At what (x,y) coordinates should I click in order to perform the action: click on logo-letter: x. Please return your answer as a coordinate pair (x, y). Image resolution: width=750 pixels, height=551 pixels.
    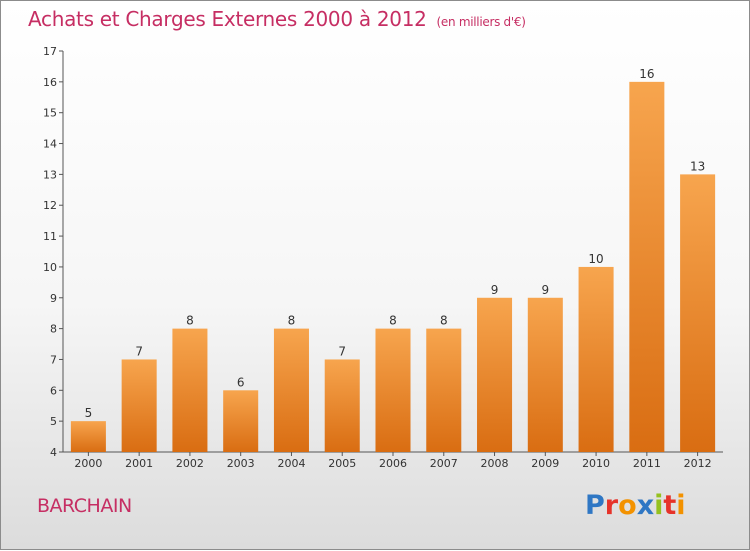
    Looking at the image, I should click on (645, 505).